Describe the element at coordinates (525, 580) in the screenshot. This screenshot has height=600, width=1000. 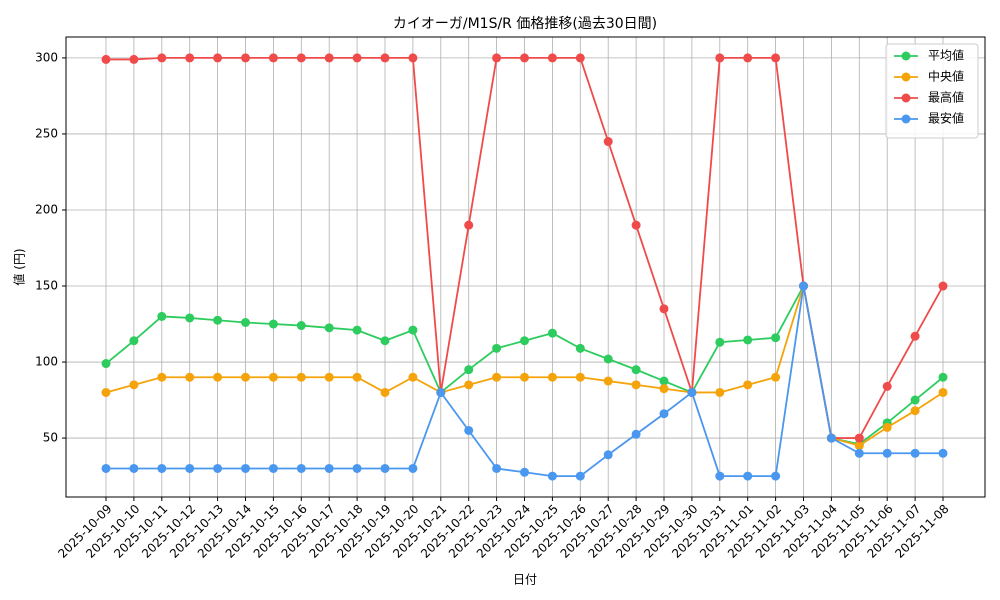
I see `x-axis-label: 日付` at that location.